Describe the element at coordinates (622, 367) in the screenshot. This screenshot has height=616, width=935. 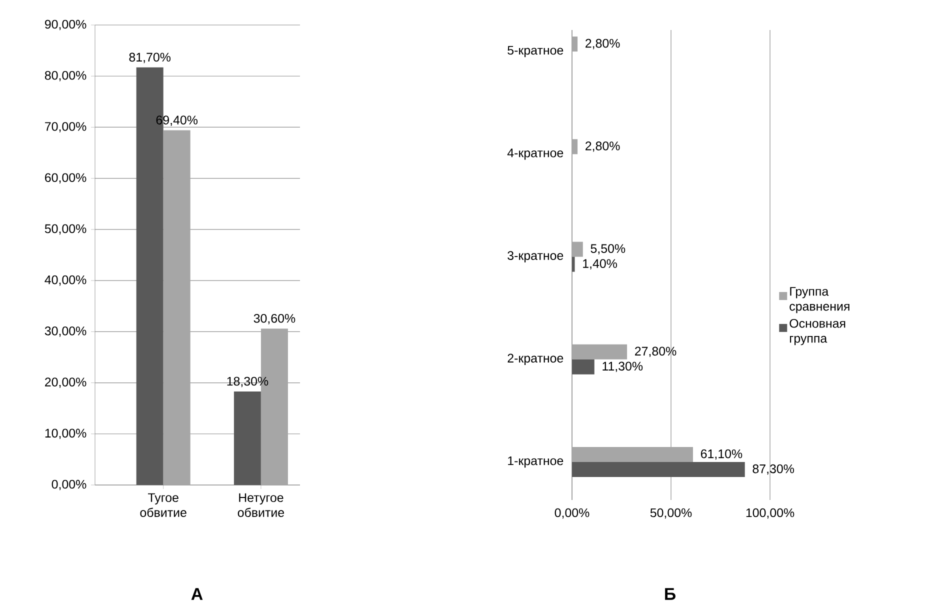
I see `data-label: 11,30%` at that location.